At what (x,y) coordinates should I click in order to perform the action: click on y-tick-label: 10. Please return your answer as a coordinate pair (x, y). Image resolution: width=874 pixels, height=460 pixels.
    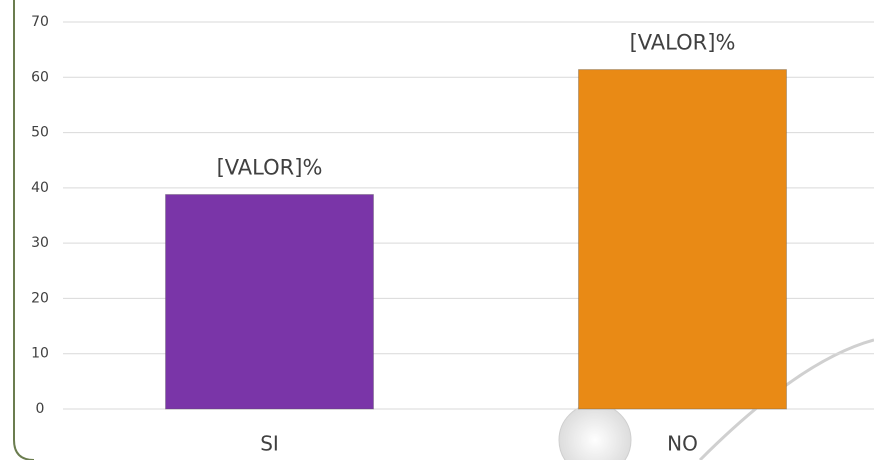
    Looking at the image, I should click on (40, 354).